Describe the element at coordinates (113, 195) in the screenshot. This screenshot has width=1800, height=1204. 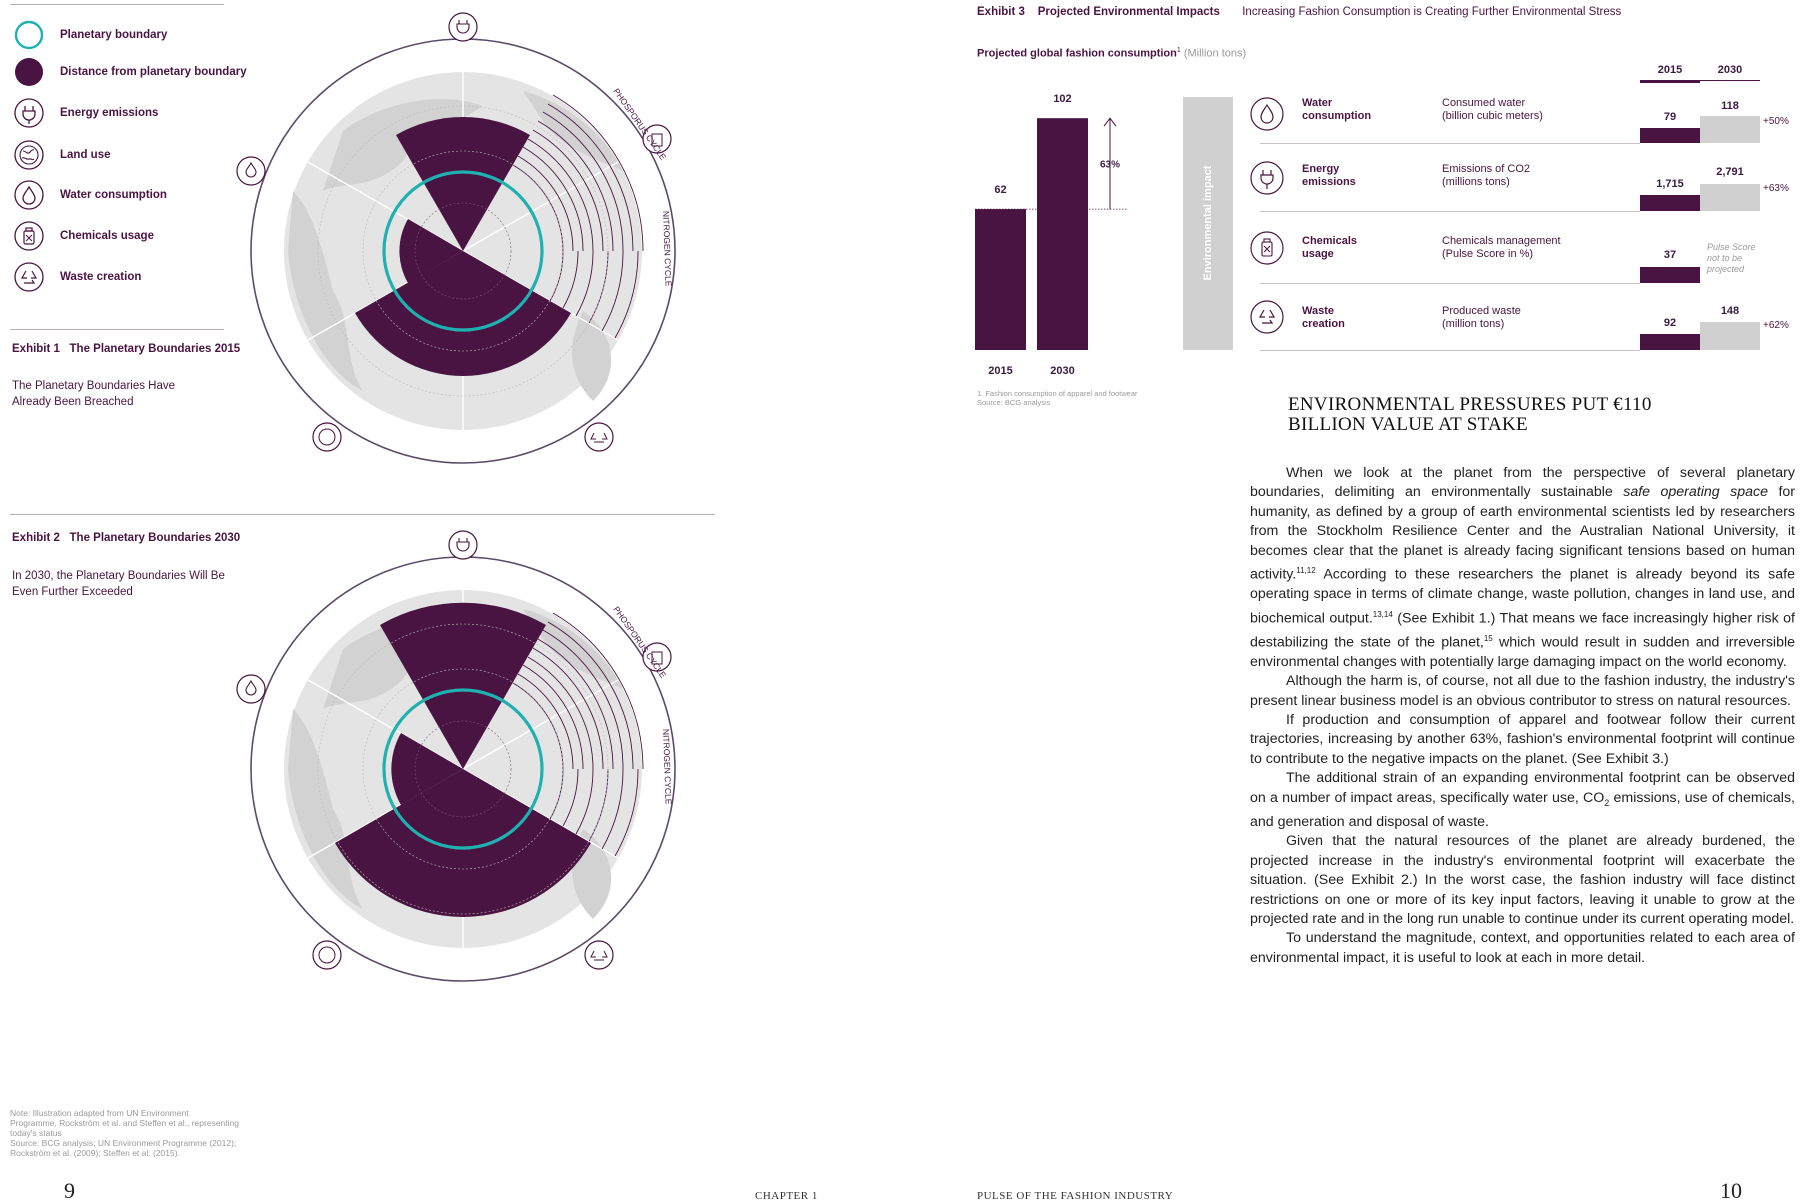
I see `legend-label: Water consumption` at that location.